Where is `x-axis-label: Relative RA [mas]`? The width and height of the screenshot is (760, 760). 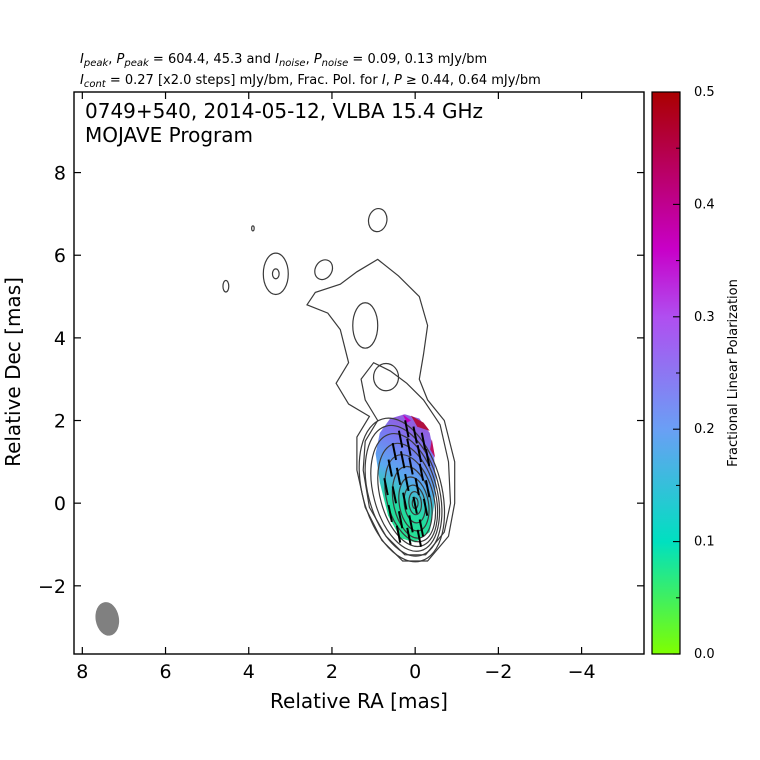 x-axis-label: Relative RA [mas] is located at coordinates (359, 701).